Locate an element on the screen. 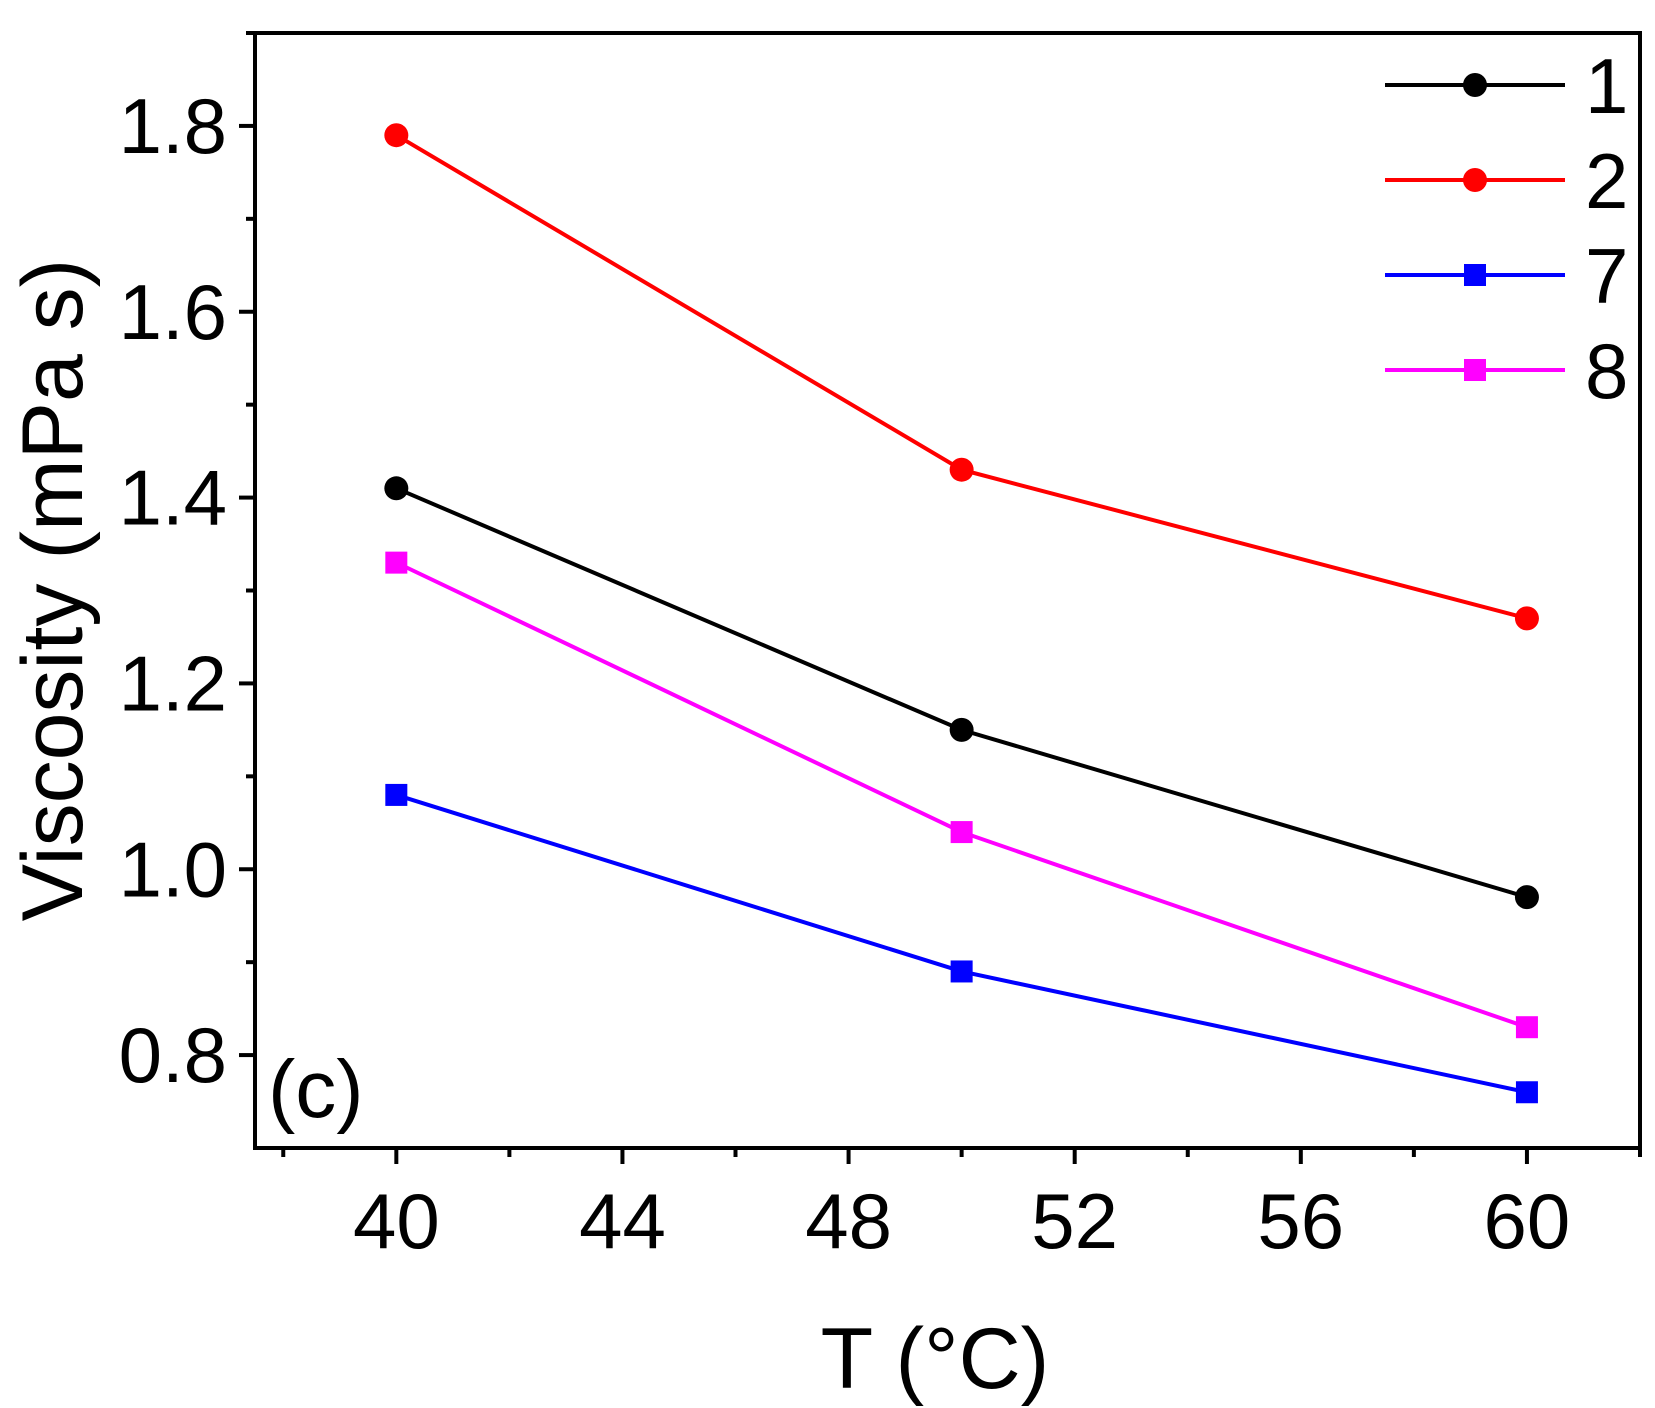 The height and width of the screenshot is (1408, 1655). x-tick-label: 44 is located at coordinates (622, 1221).